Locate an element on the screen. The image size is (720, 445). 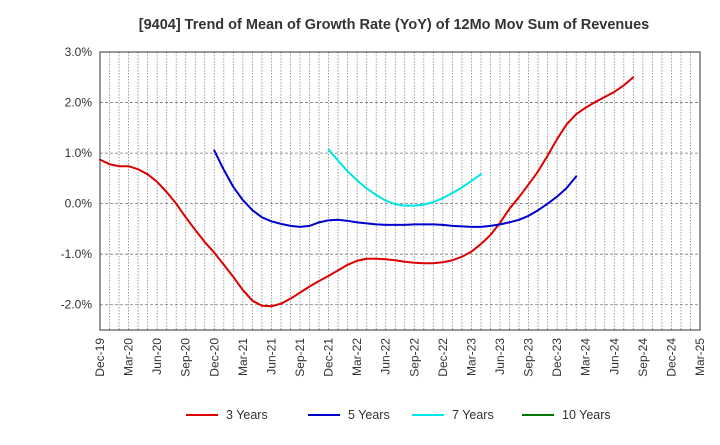
x-tick-label: Sep-20 is located at coordinates (186, 357).